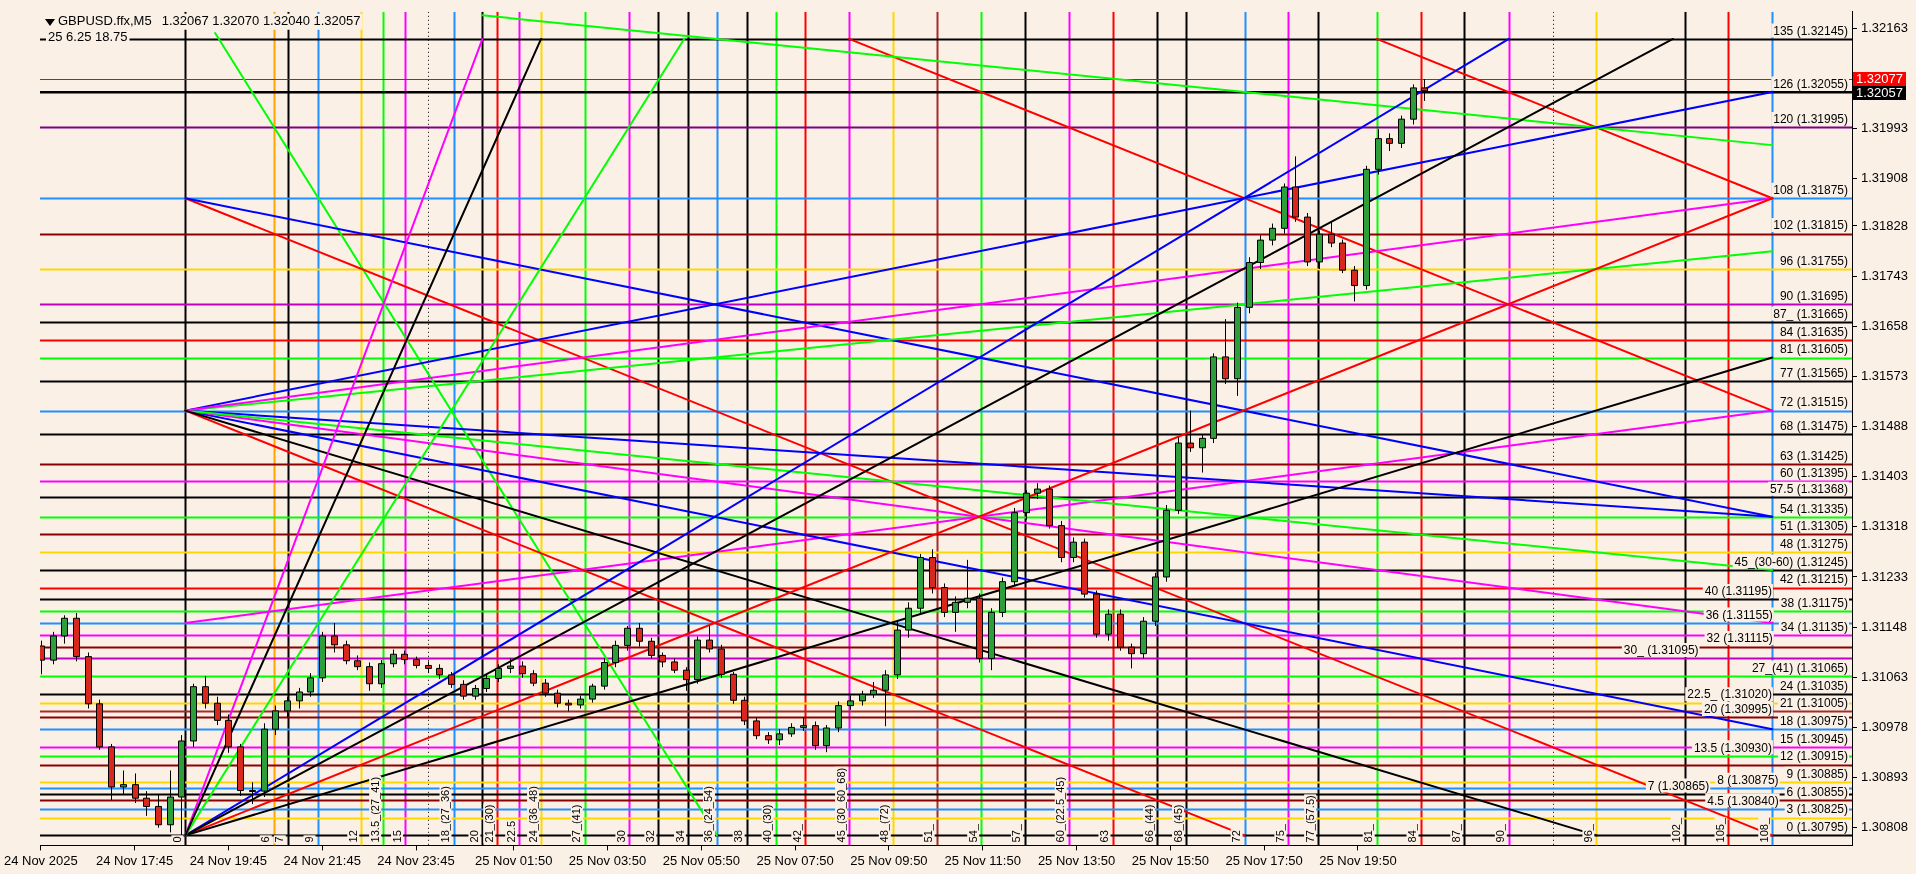  What do you see at coordinates (176, 839) in the screenshot?
I see `ref-line-label: 0` at bounding box center [176, 839].